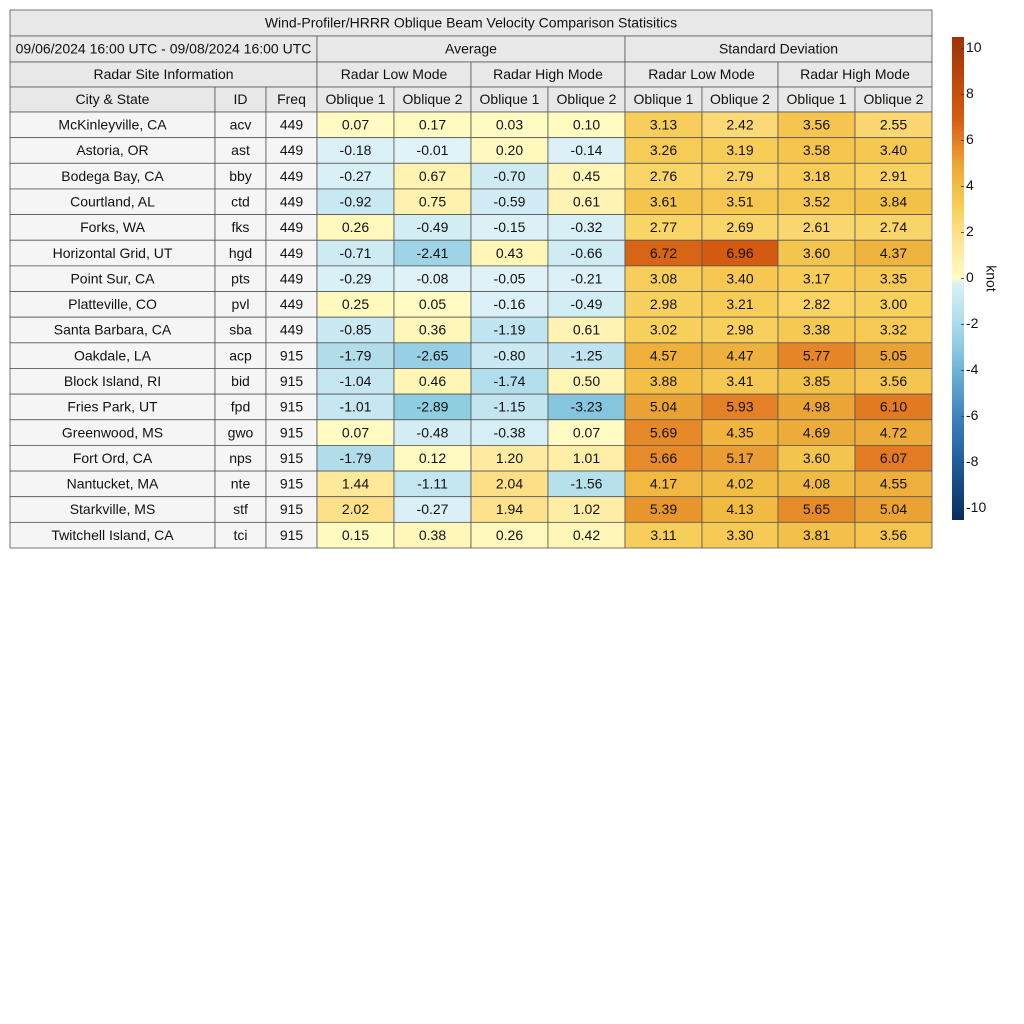 The width and height of the screenshot is (1024, 1024). What do you see at coordinates (356, 381) in the screenshot?
I see `value: -1.04` at bounding box center [356, 381].